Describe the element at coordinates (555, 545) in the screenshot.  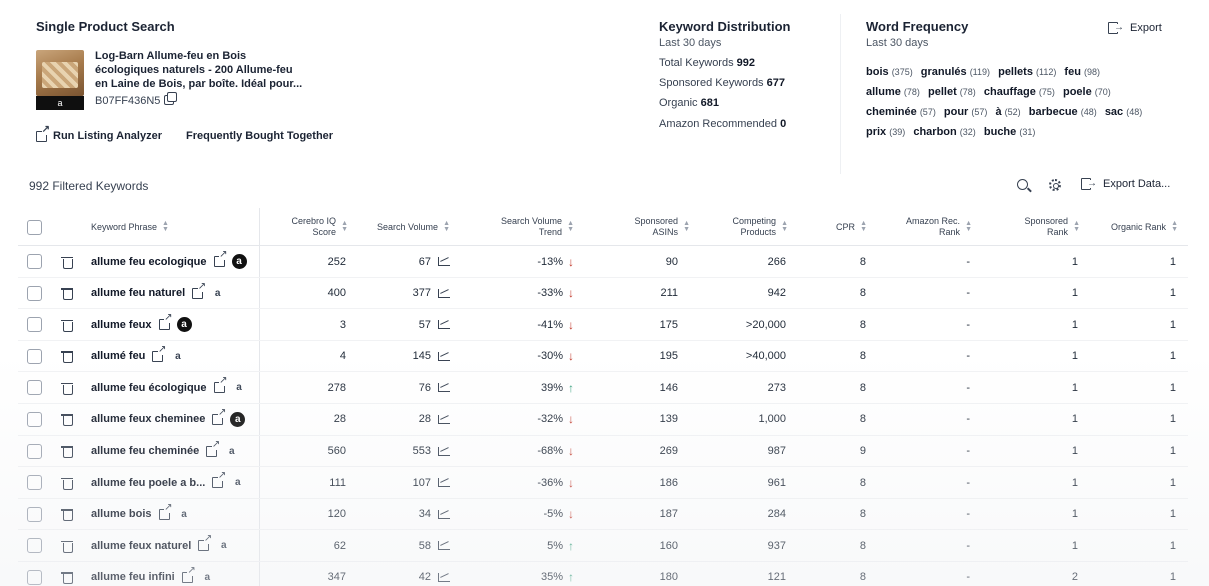
I see `search-volume-trend: 5%` at that location.